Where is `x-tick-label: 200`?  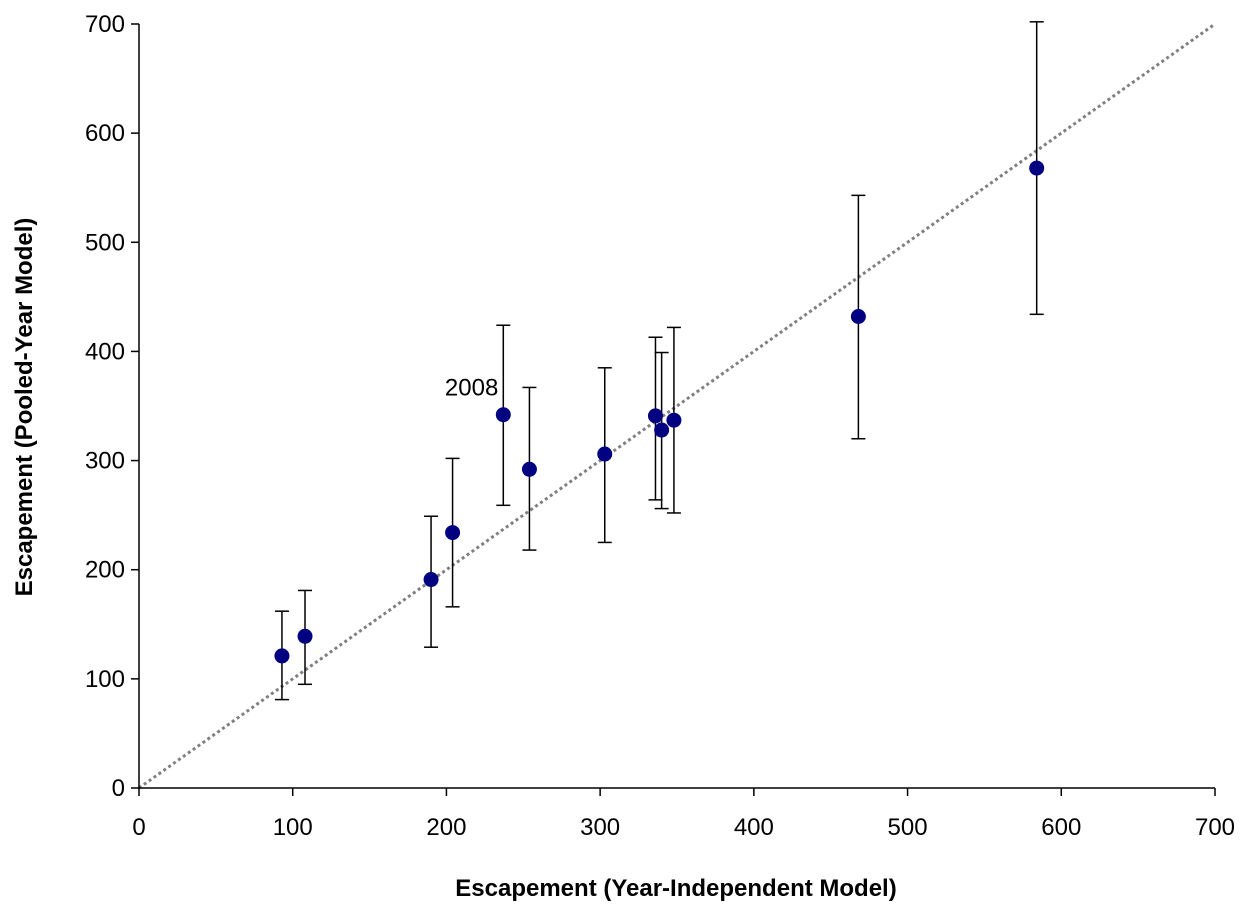 x-tick-label: 200 is located at coordinates (446, 827).